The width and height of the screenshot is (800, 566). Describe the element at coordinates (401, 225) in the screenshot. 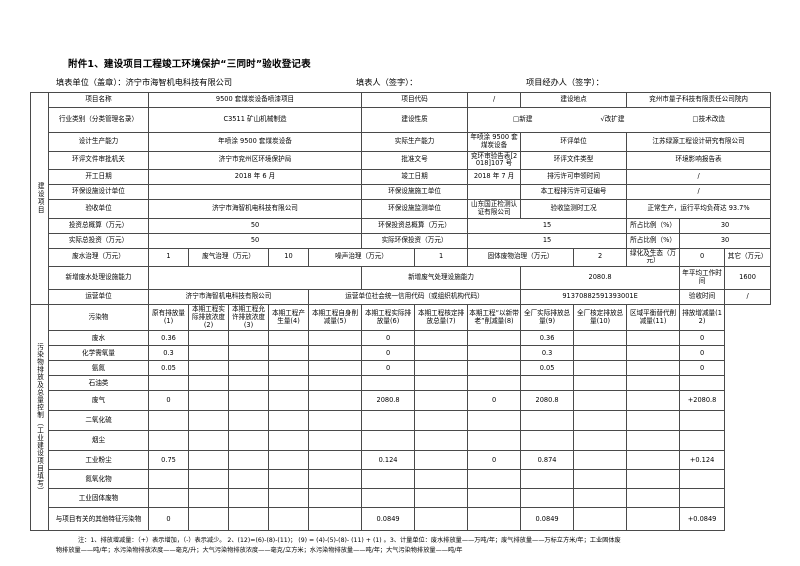

I see `table-row: 投资总概算（万元） 50 环保投资总概算（万元） 15 所占比例（%） 30` at that location.